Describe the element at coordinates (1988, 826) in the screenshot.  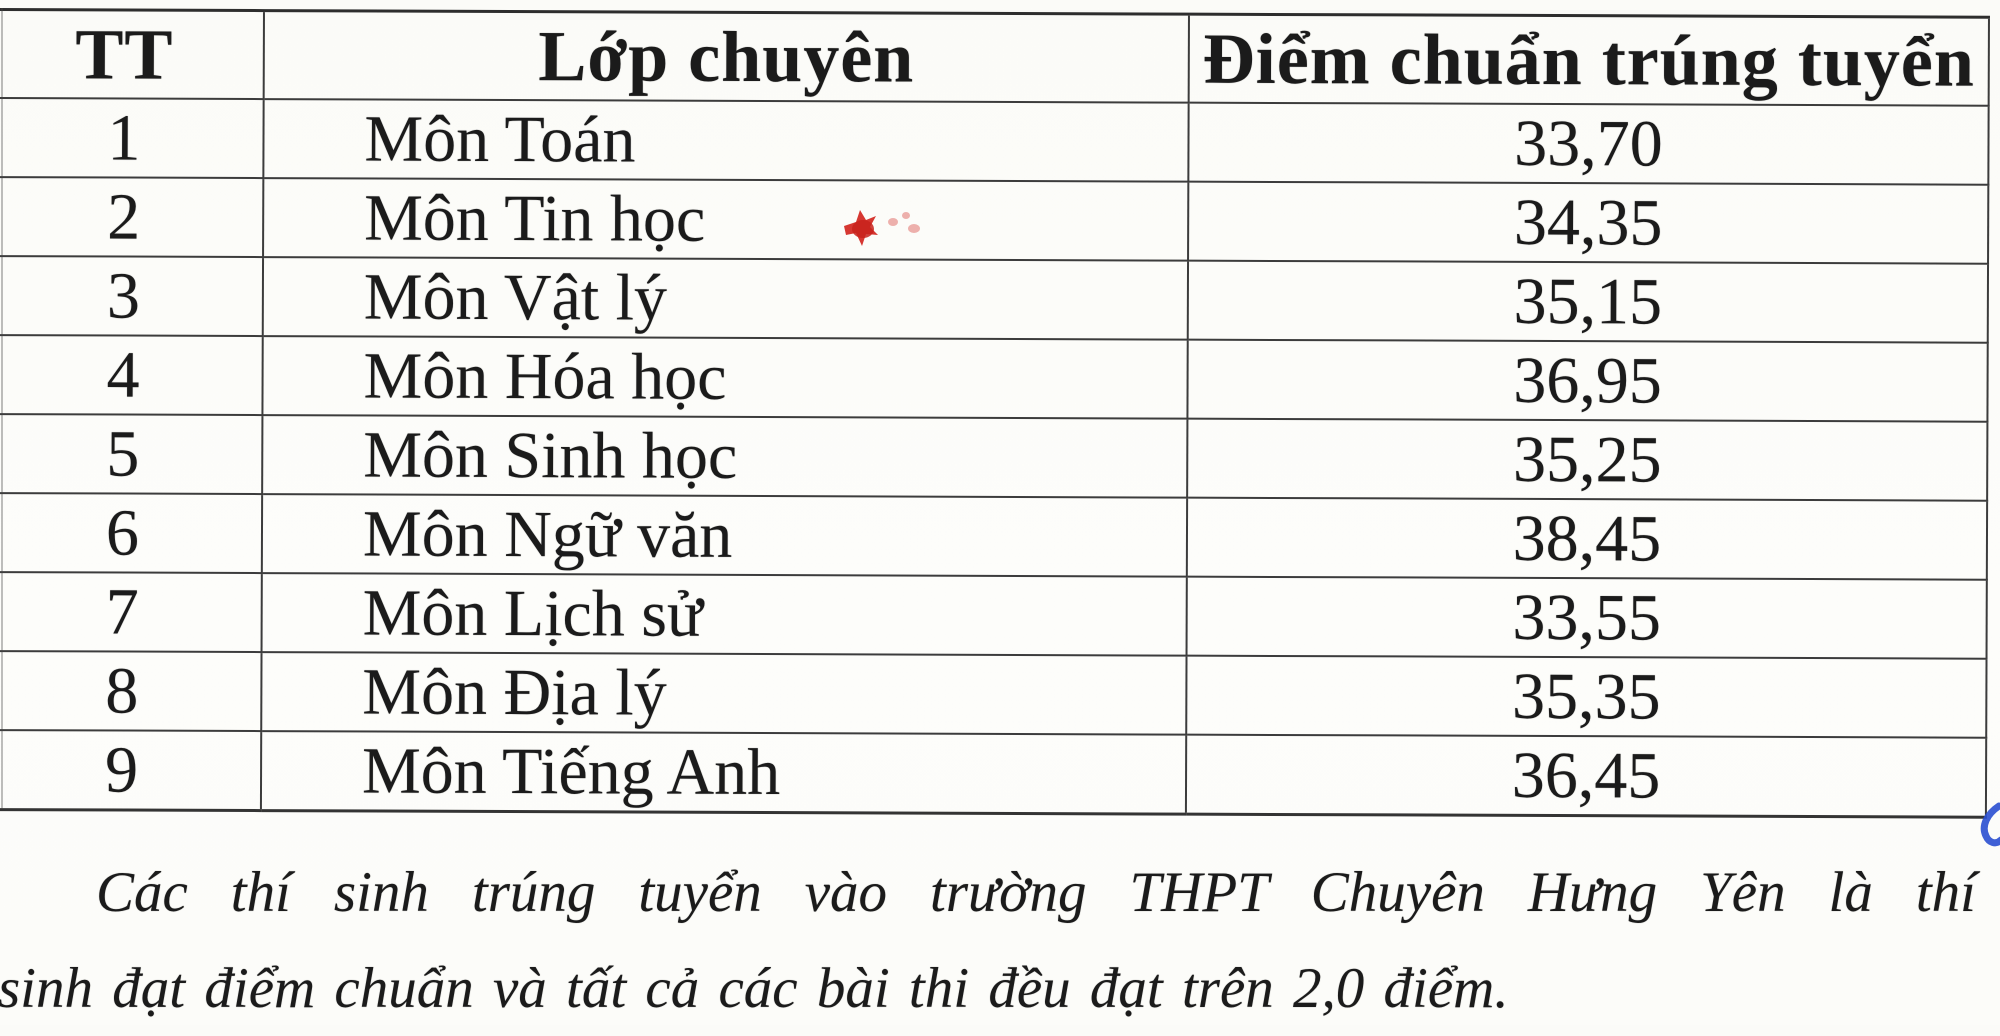
I see `blue-pen-mark` at that location.